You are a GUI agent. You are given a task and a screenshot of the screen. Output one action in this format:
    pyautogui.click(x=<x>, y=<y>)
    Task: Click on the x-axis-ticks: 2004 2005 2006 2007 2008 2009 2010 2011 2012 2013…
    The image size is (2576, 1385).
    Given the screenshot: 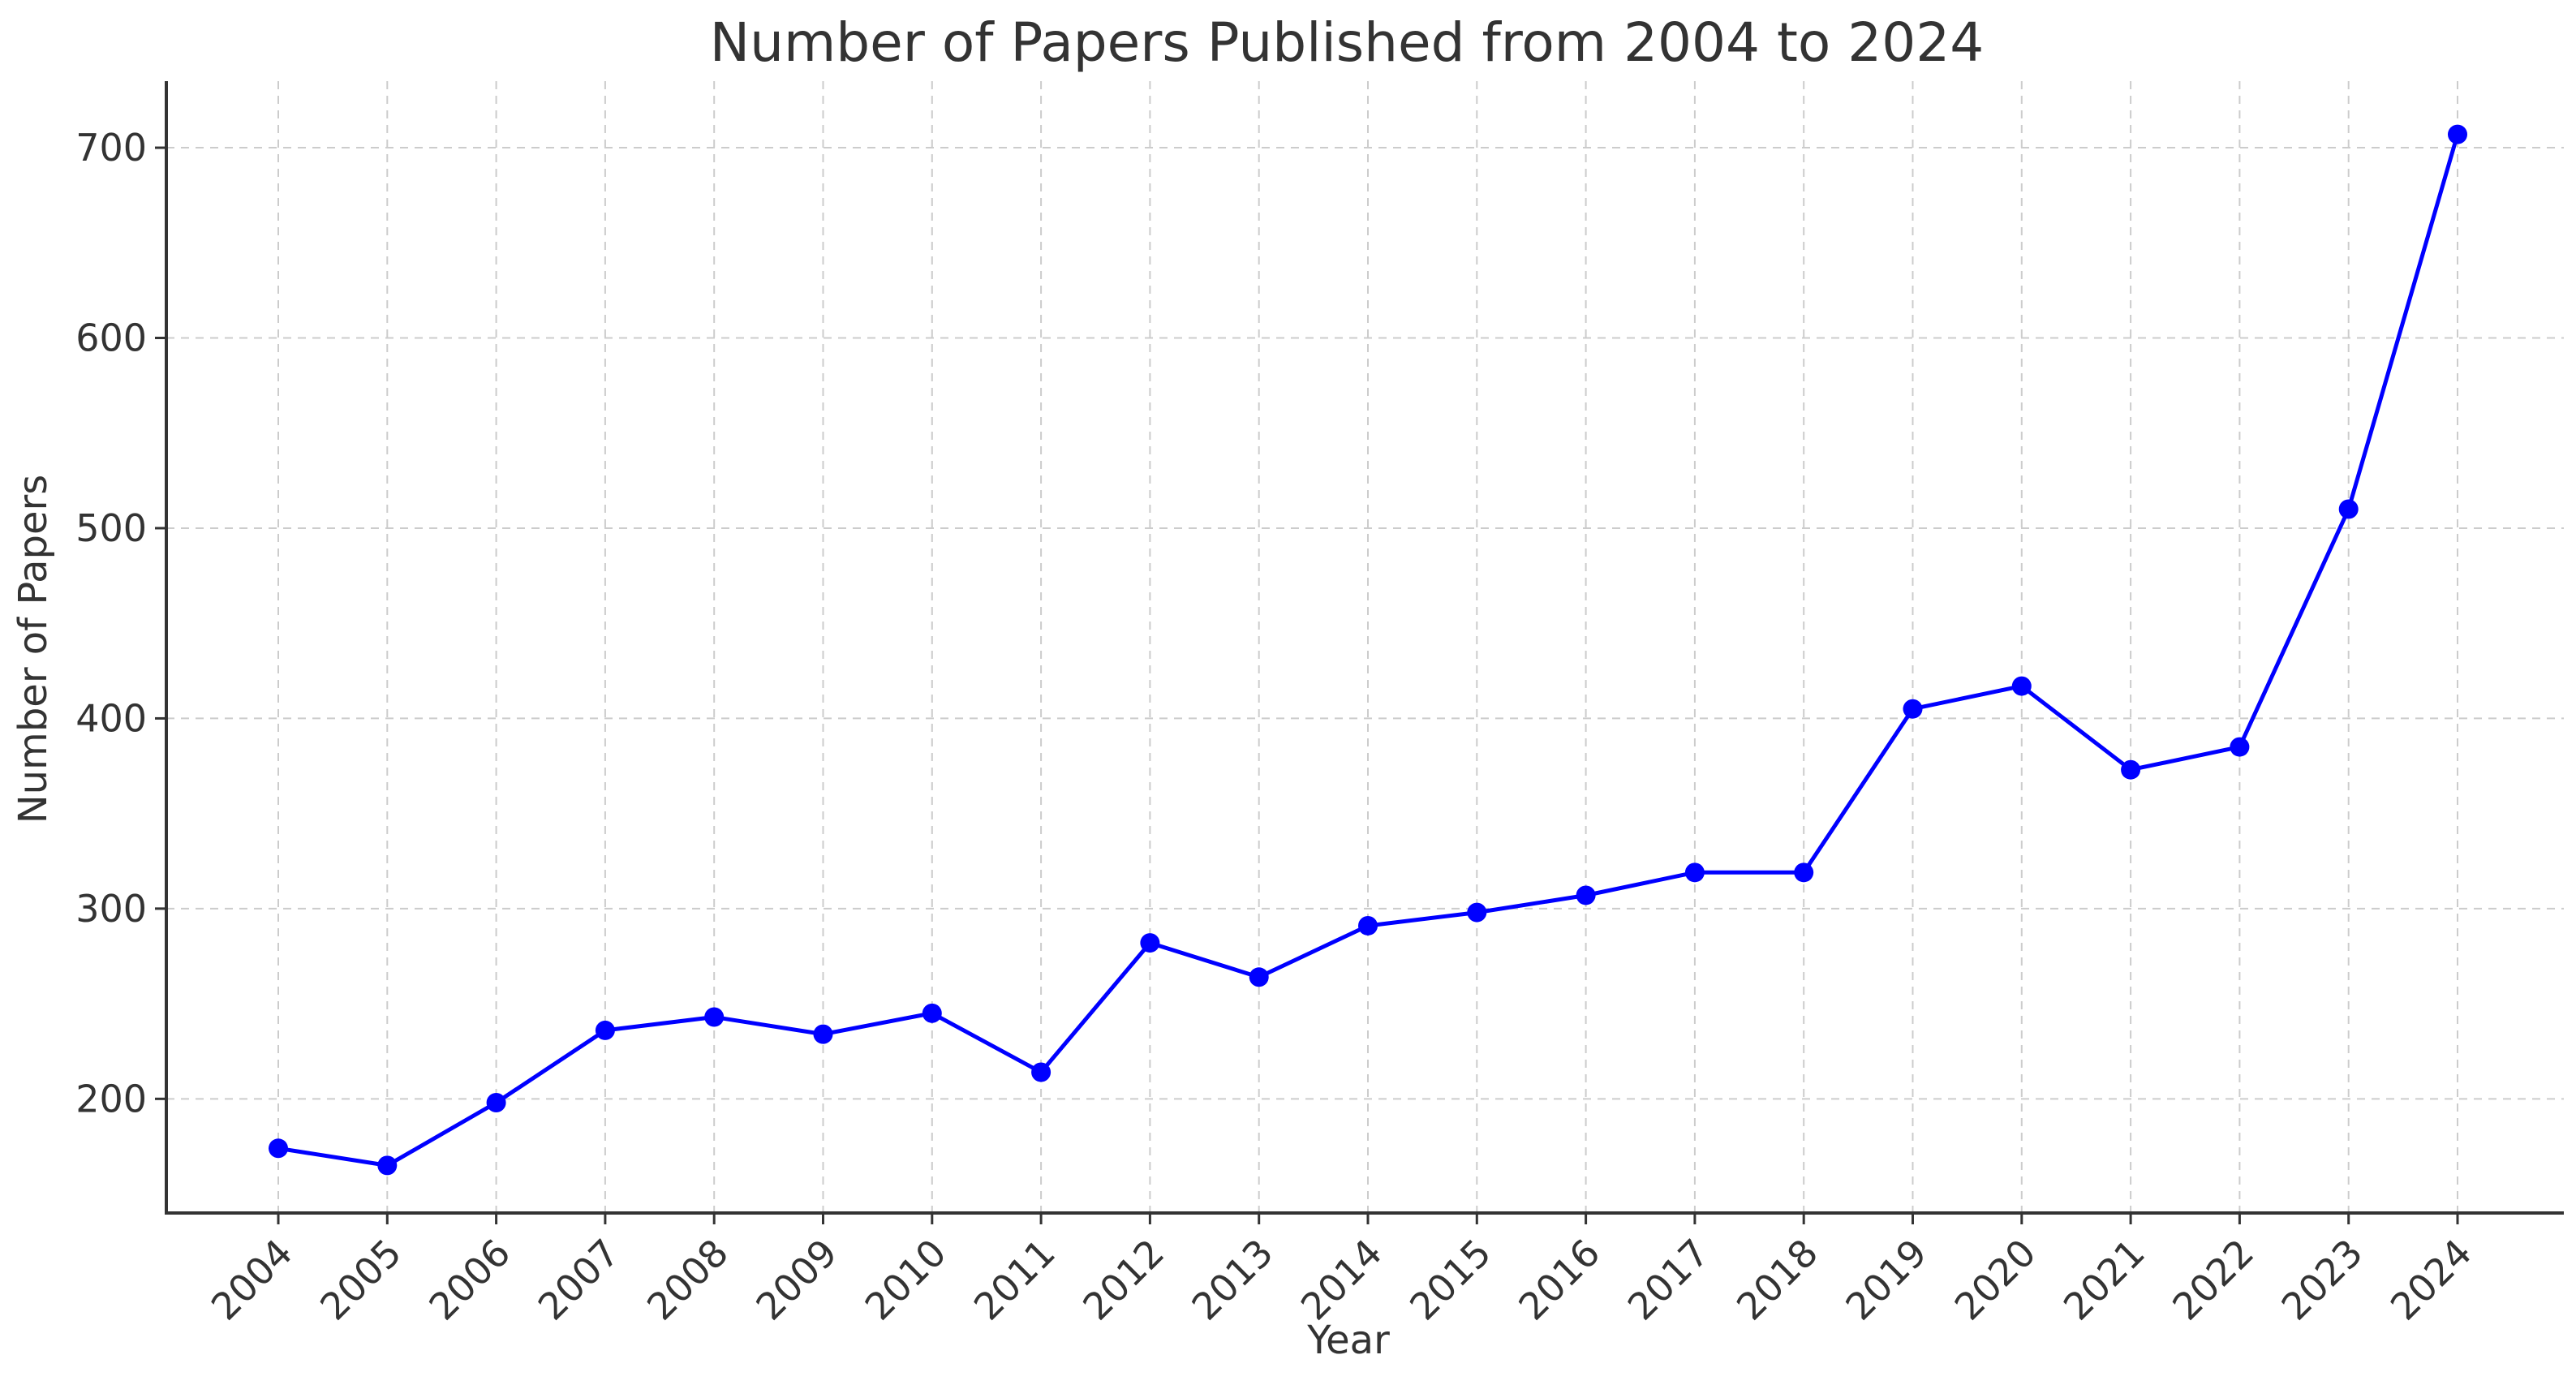 What is the action you would take?
    pyautogui.click(x=1341, y=1271)
    